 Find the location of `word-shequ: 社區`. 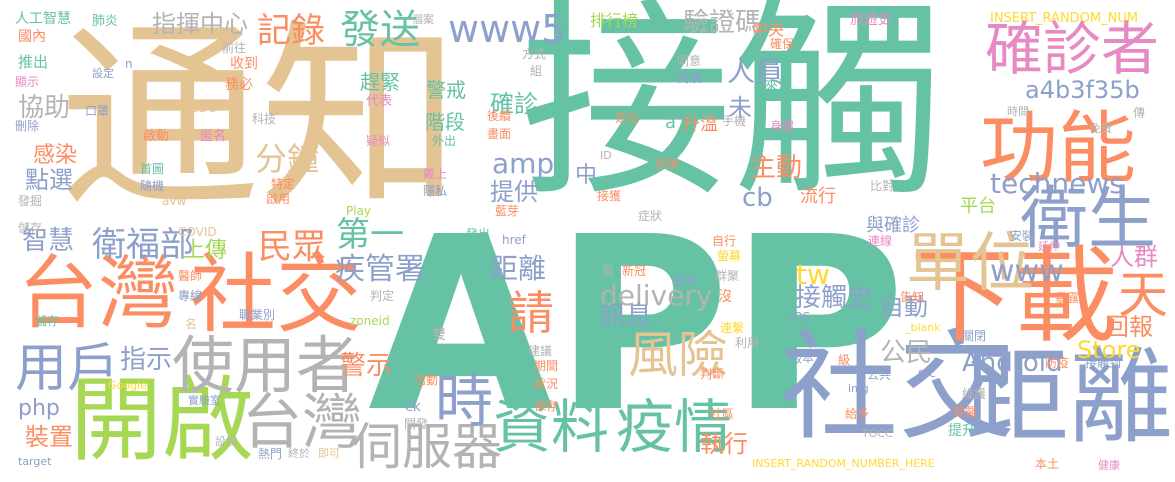

word-shequ: 社區 is located at coordinates (722, 414).